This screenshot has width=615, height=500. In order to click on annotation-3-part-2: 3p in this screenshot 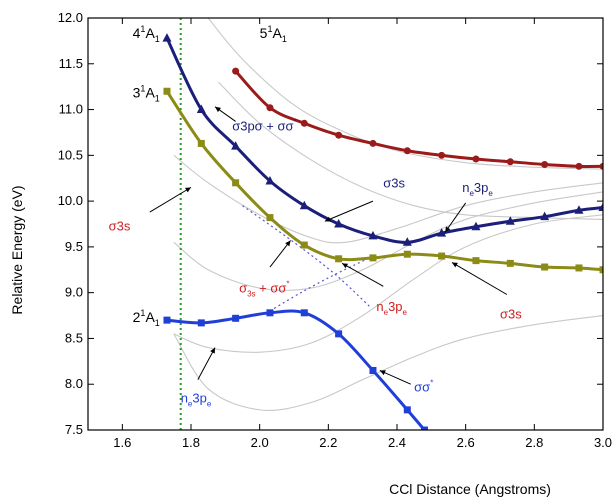, I will do `click(481, 187)`.